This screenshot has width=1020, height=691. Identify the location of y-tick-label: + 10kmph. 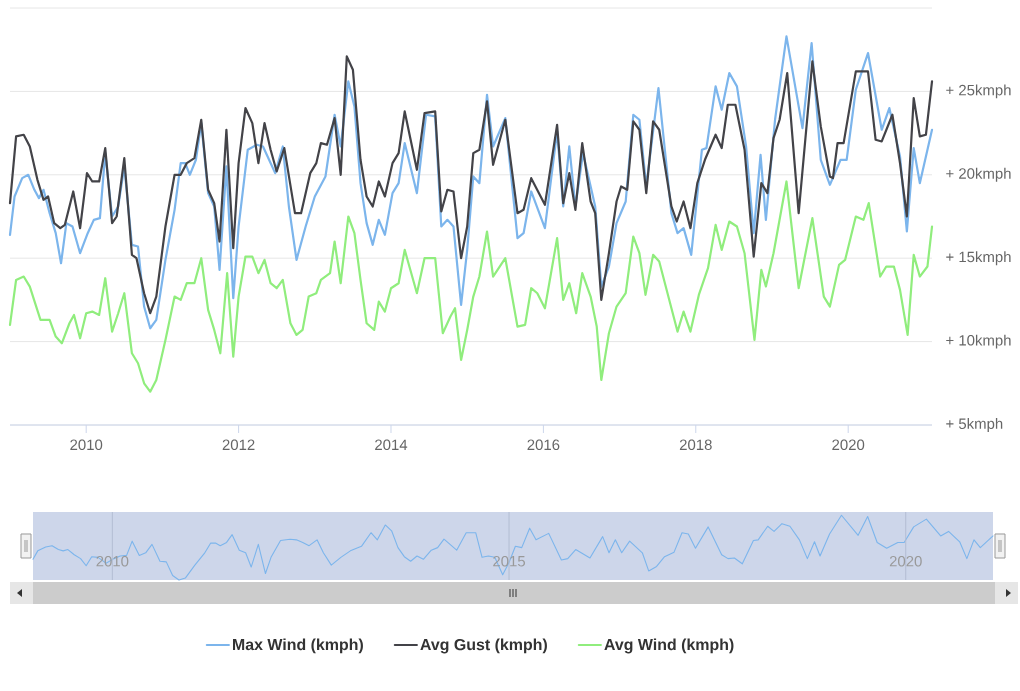
(978, 341).